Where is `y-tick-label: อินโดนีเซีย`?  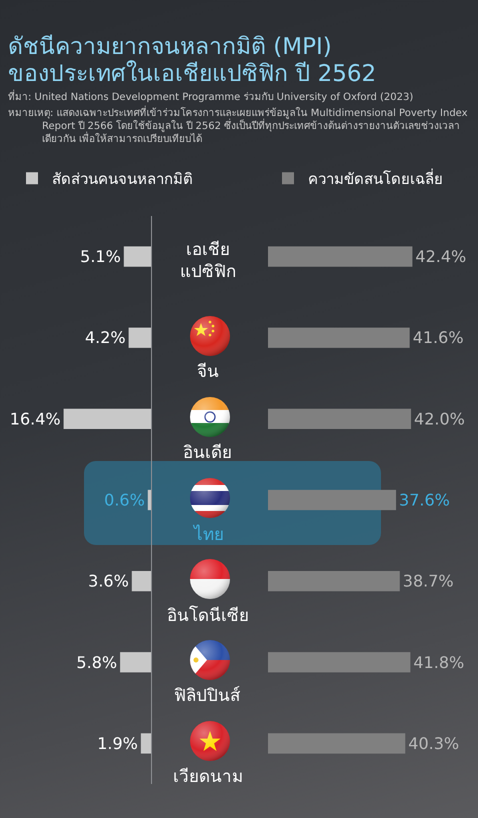
y-tick-label: อินโดนีเซีย is located at coordinates (208, 615).